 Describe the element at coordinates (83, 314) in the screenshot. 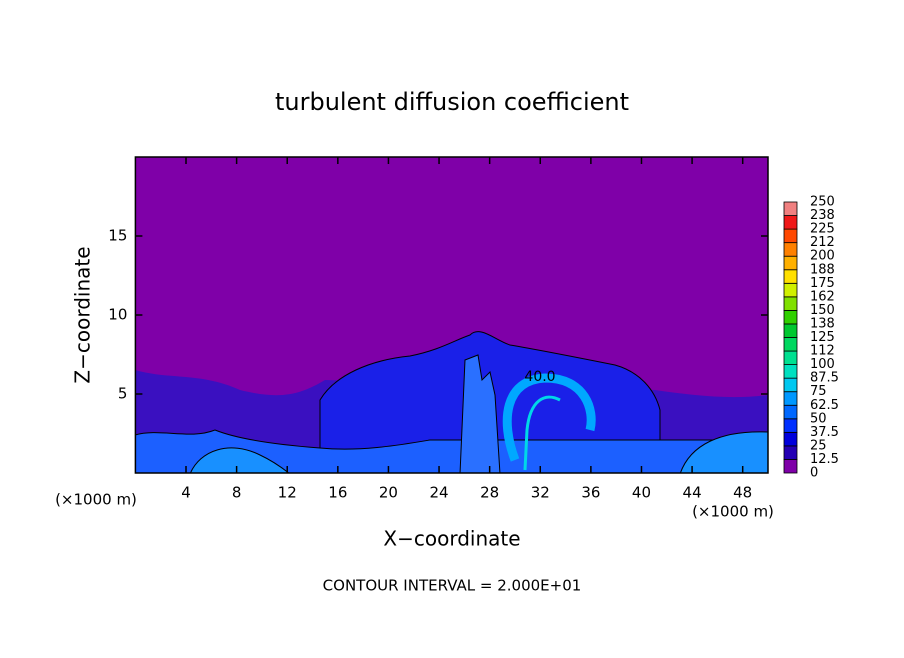

I see `y-axis-label: Z−coordinate` at that location.